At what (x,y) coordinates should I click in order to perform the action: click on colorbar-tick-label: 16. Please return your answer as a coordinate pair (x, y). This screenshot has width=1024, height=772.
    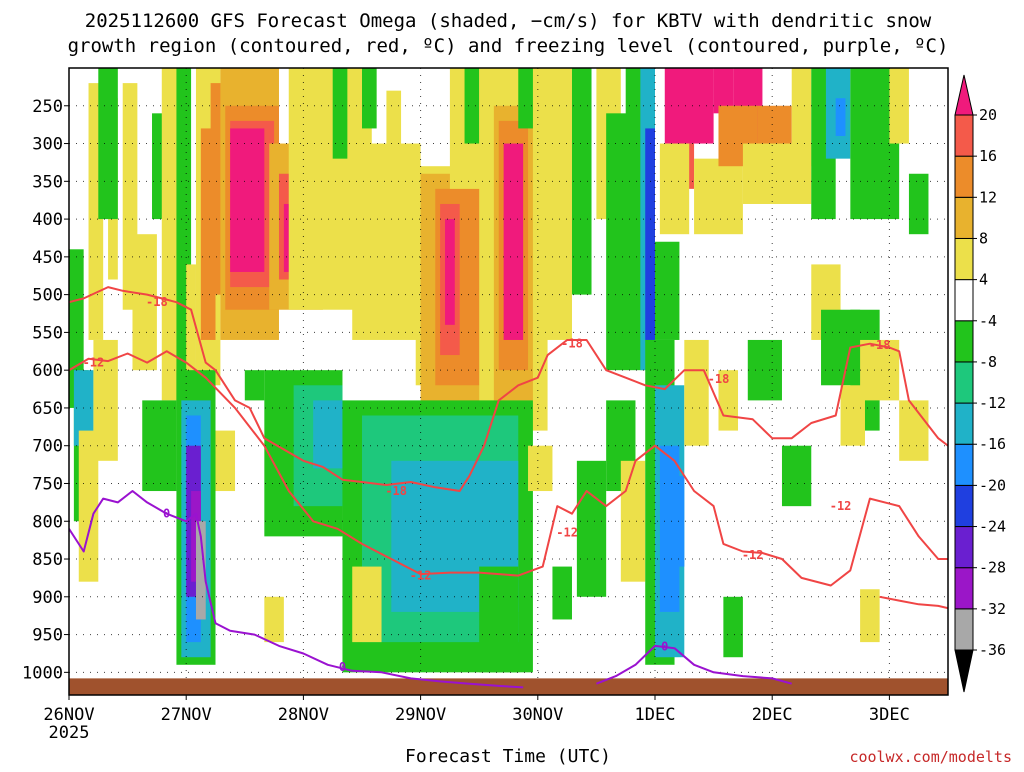
    Looking at the image, I should click on (988, 156).